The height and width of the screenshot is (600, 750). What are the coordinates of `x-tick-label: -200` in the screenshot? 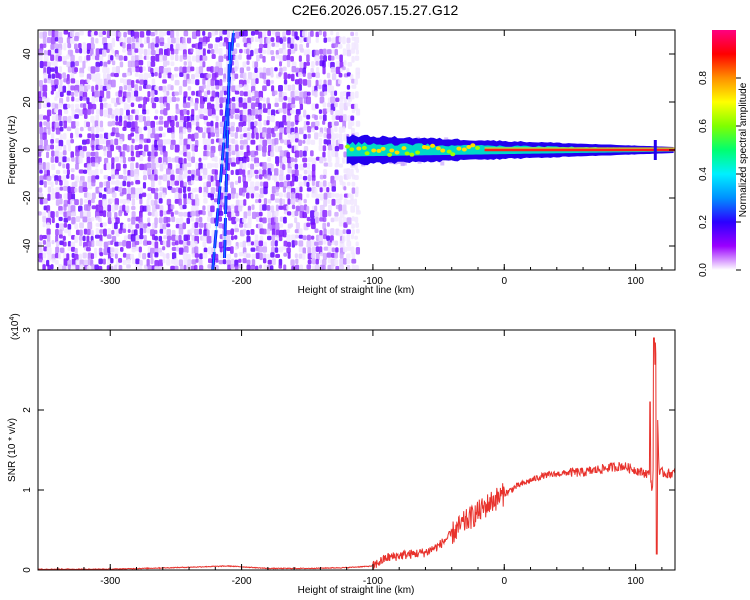 It's located at (242, 581).